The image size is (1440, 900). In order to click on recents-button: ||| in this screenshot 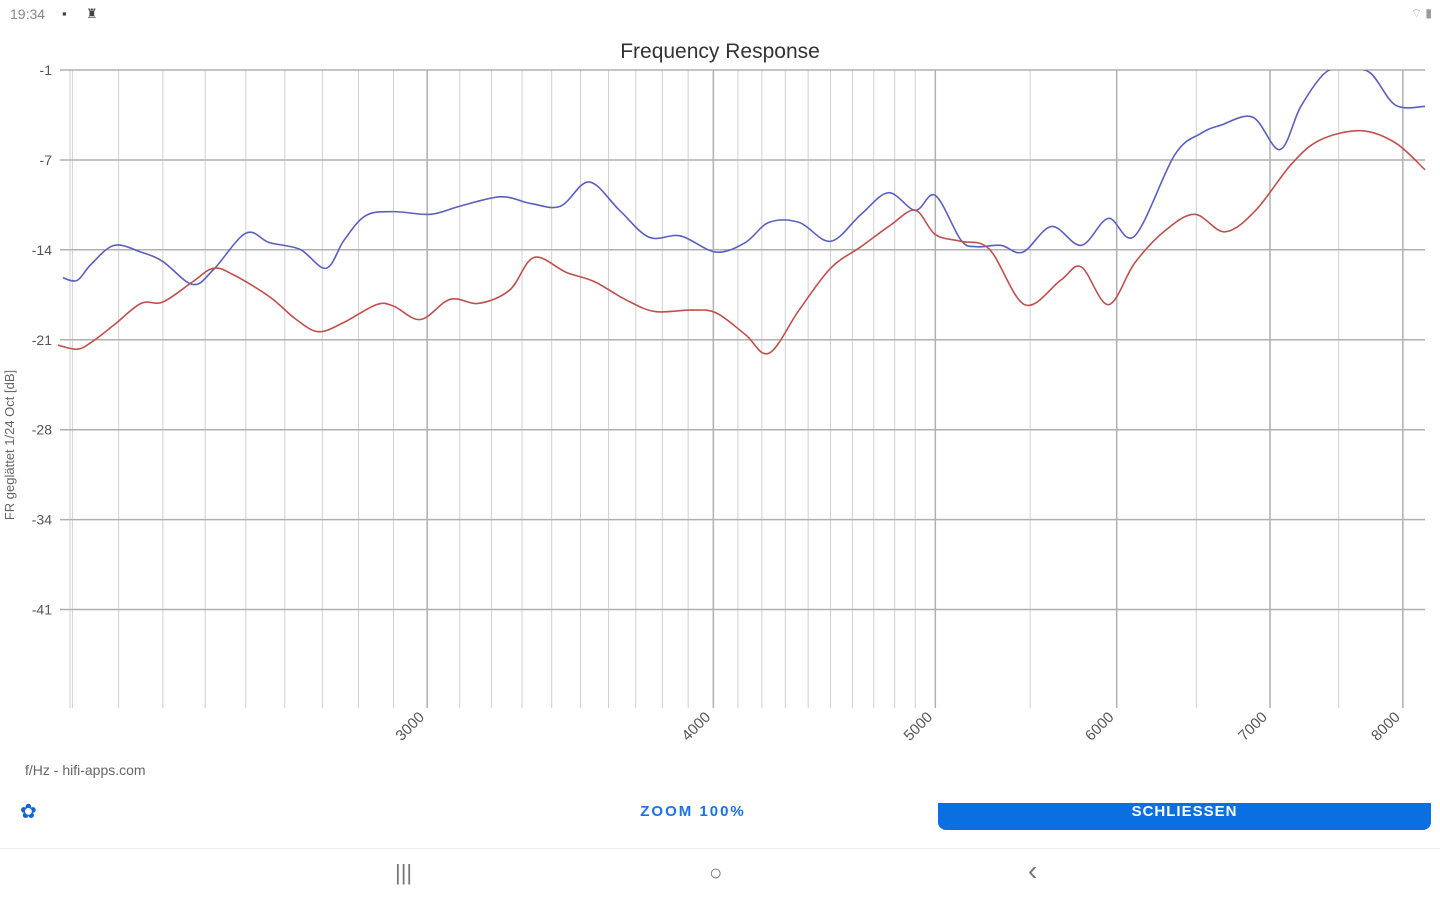, I will do `click(404, 872)`.